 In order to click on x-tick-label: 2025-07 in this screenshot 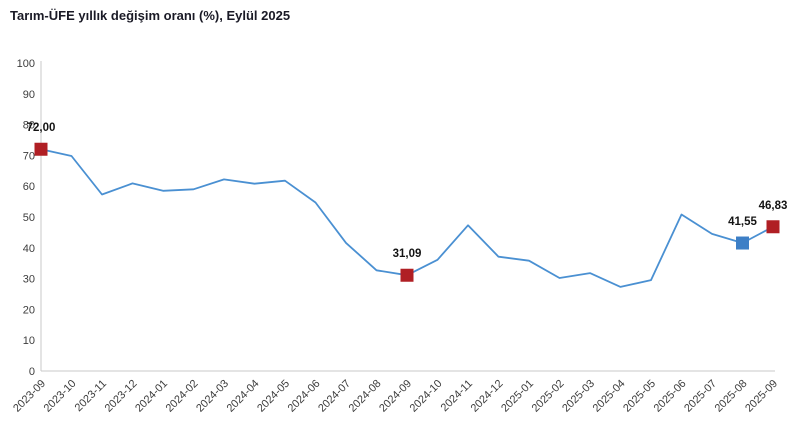, I will do `click(700, 396)`.